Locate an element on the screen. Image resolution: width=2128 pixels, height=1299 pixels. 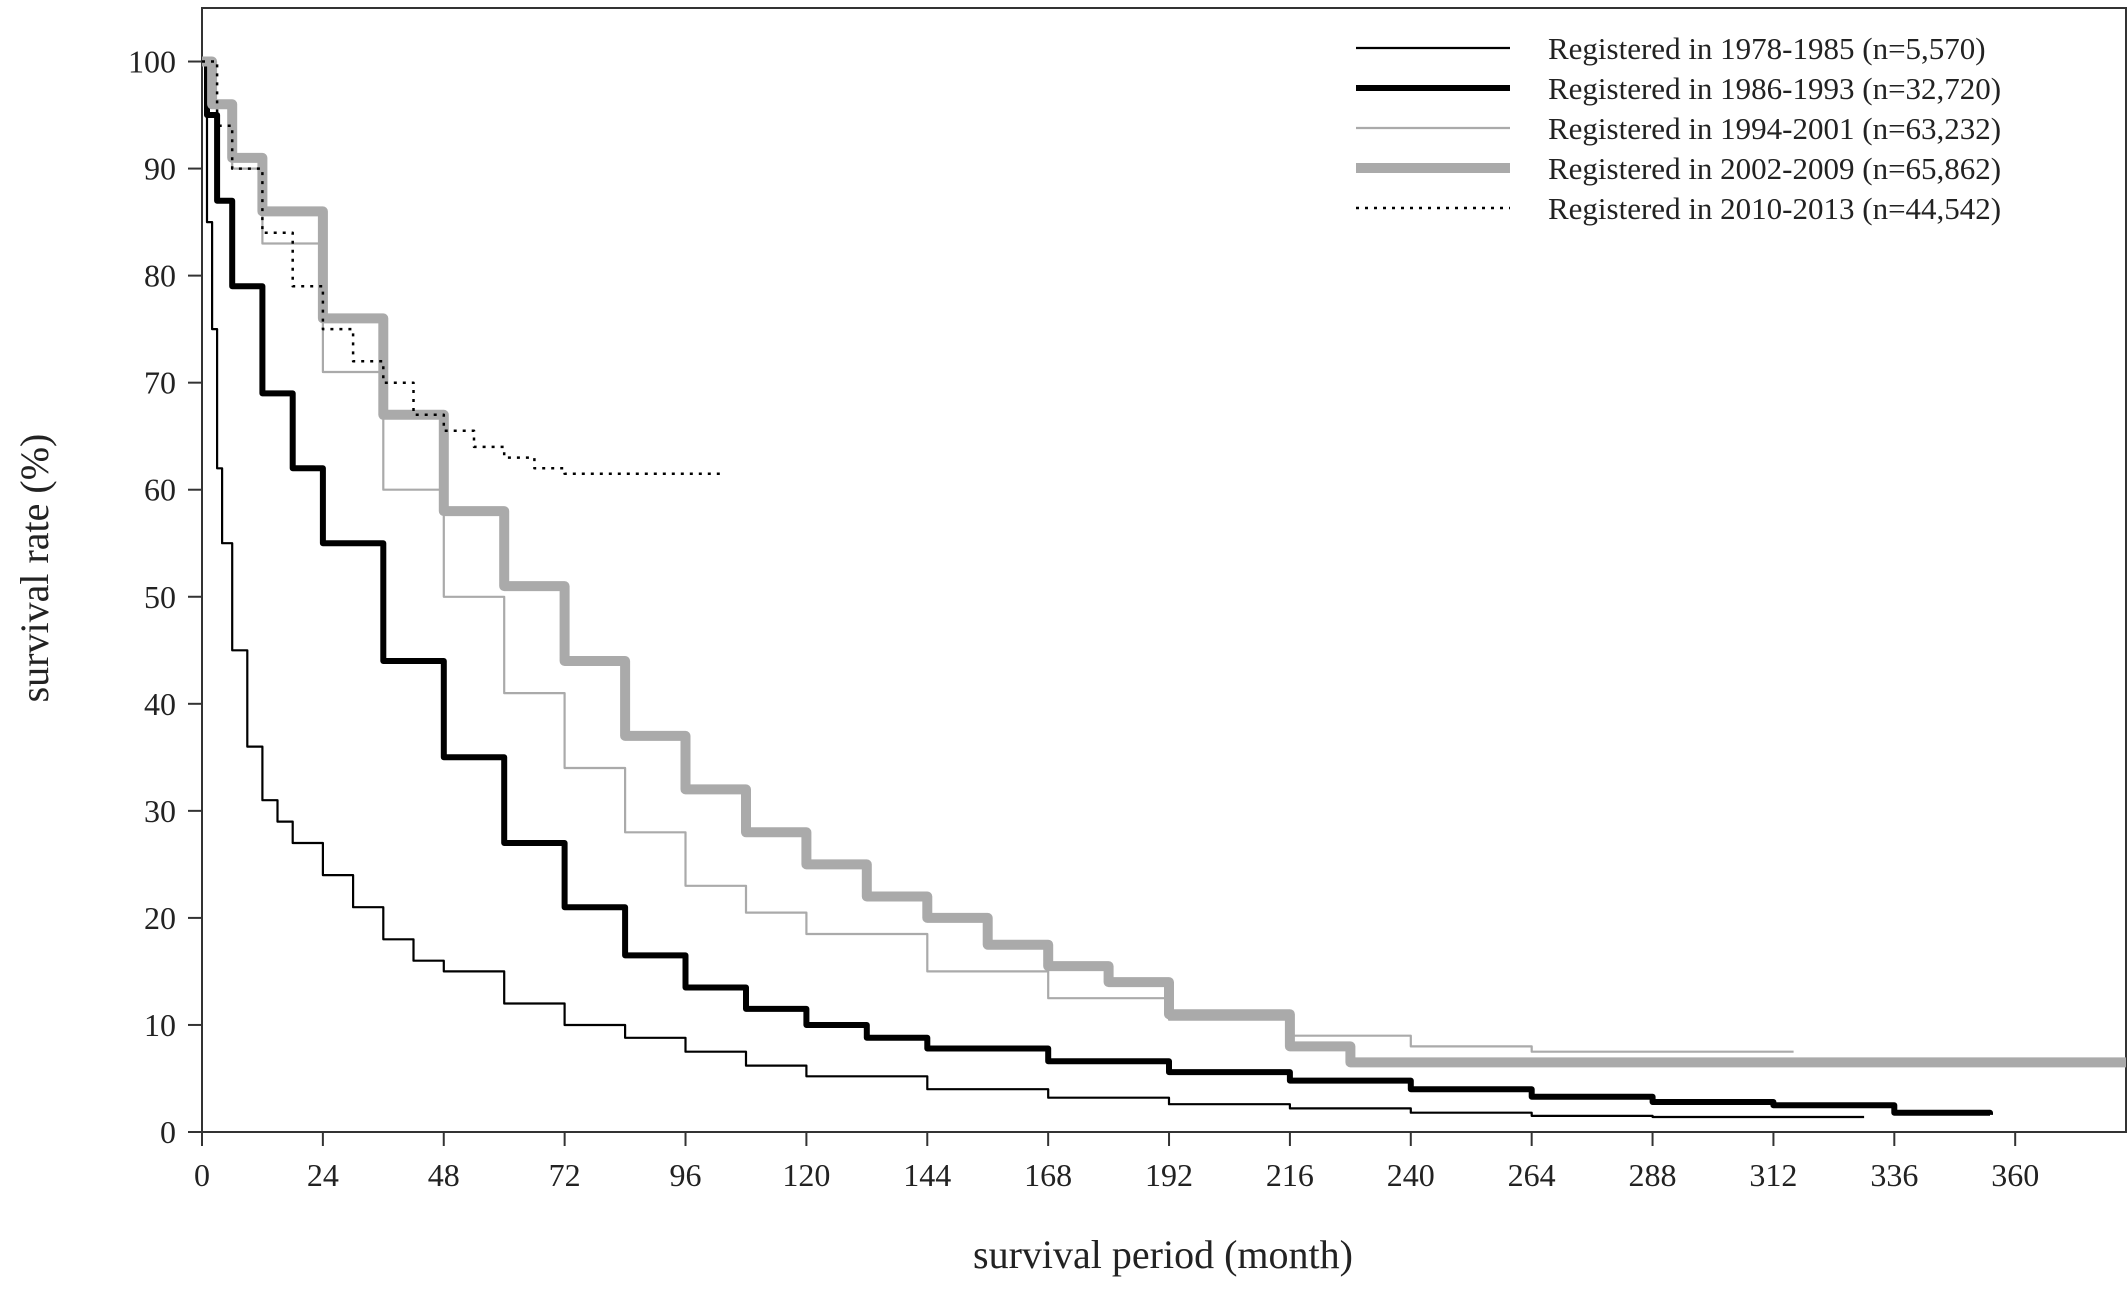
x-tick-label: 0 is located at coordinates (202, 1175).